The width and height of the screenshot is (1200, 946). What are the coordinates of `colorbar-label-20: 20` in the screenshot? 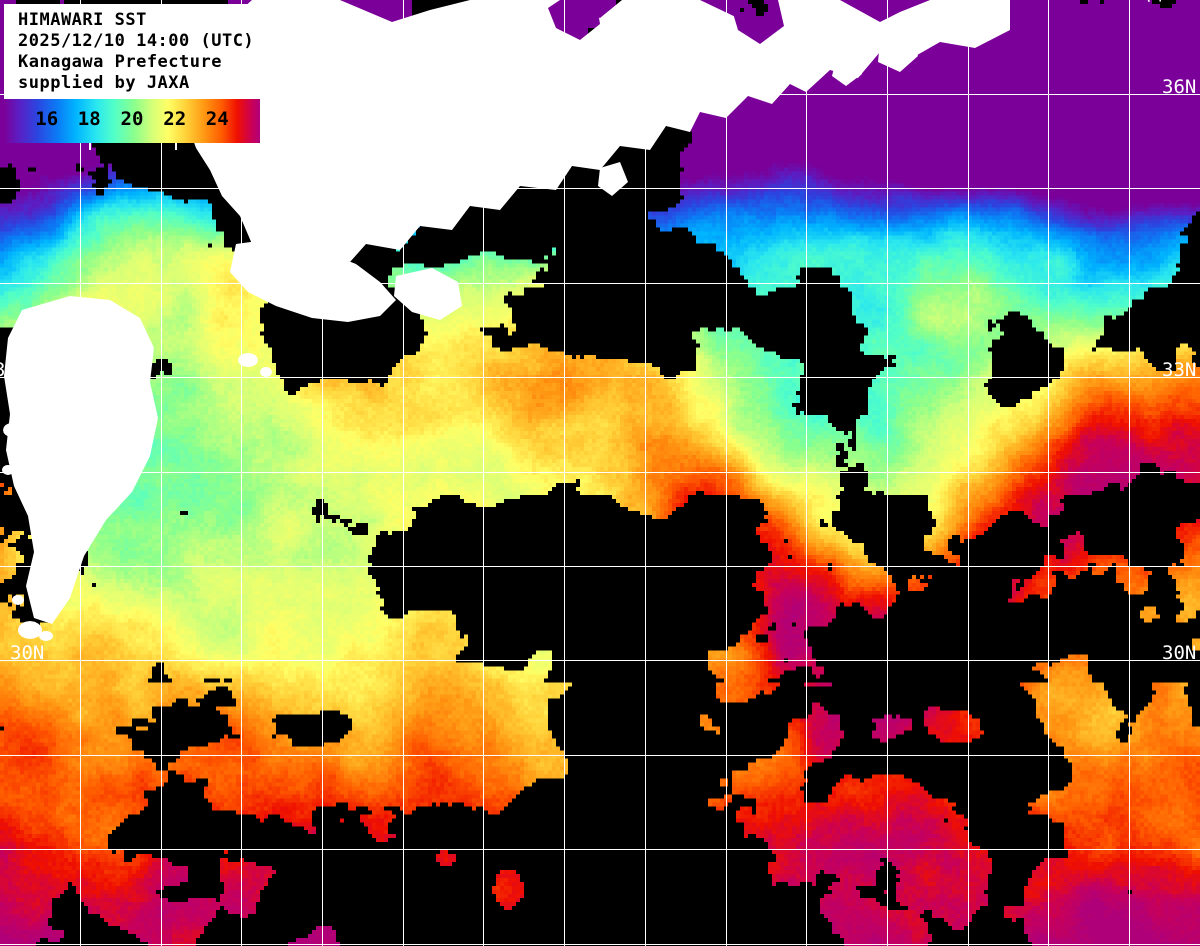 It's located at (132, 119).